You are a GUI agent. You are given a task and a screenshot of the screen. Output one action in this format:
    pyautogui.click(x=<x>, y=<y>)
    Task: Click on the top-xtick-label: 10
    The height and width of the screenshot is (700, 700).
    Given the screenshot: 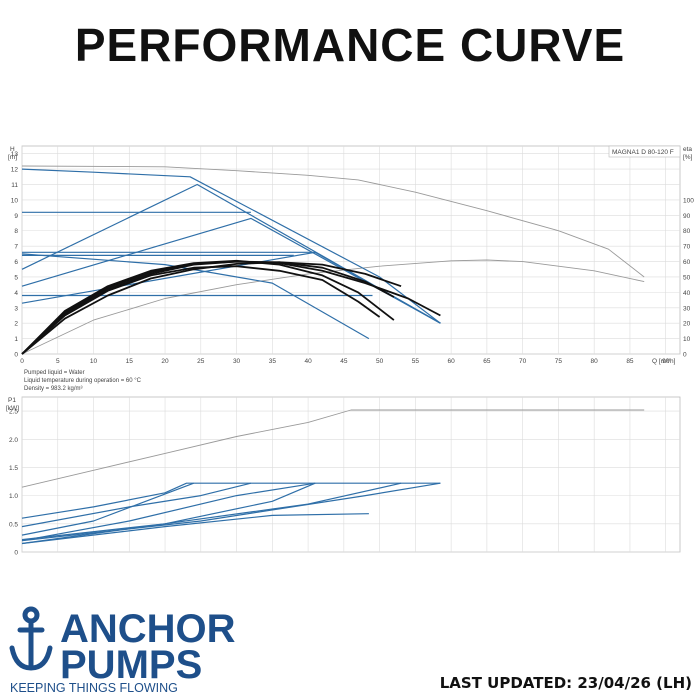 What is the action you would take?
    pyautogui.click(x=94, y=361)
    